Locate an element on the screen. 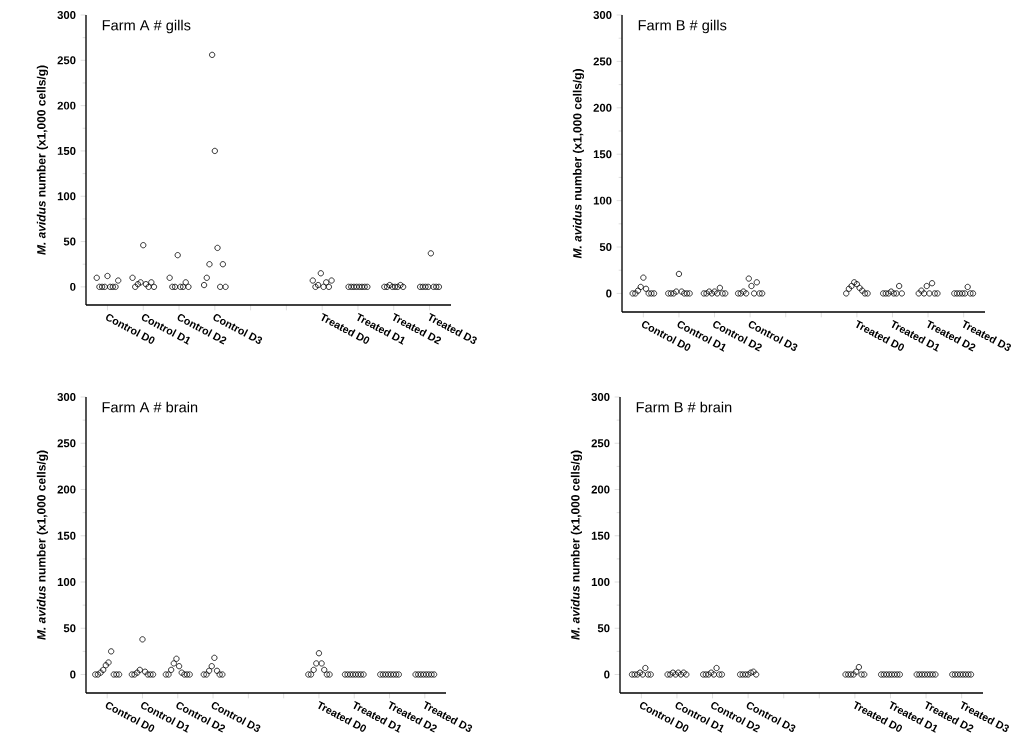 The image size is (1036, 751). chart-title: Farm B # brain is located at coordinates (684, 407).